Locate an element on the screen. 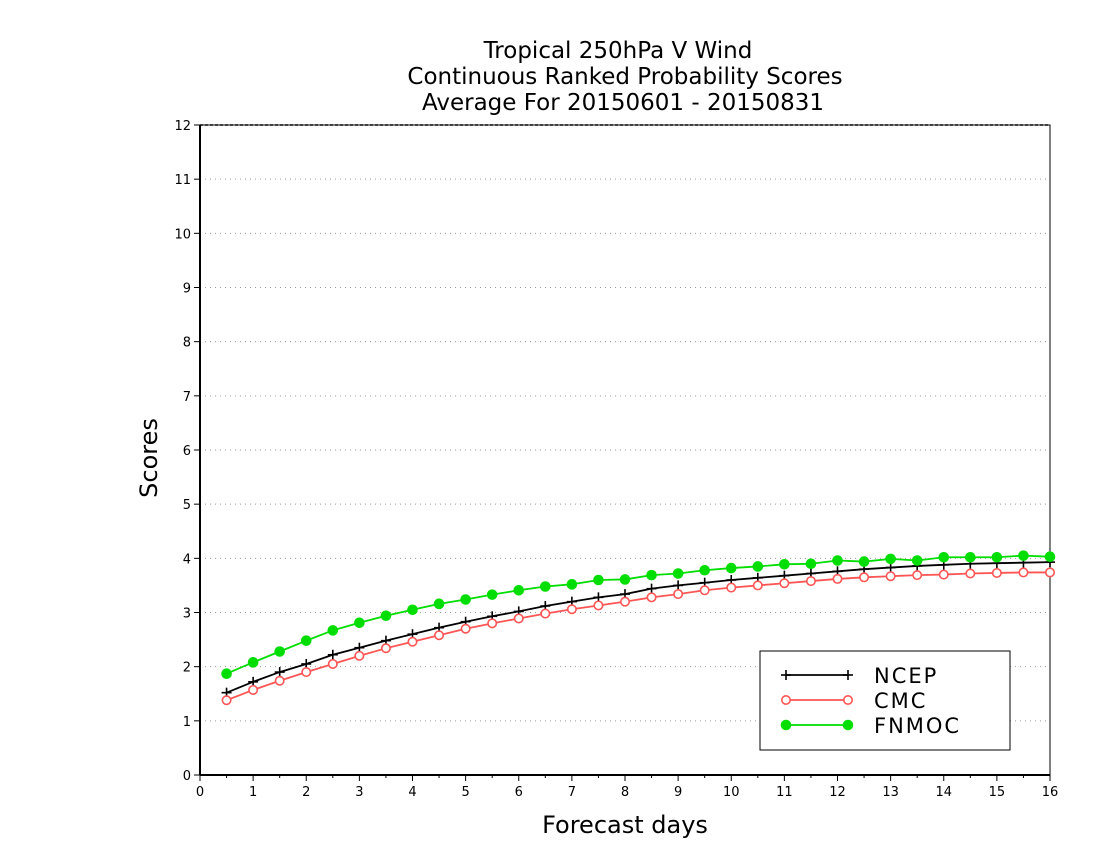 The image size is (1100, 850). x-tick-label: 5 is located at coordinates (465, 792).